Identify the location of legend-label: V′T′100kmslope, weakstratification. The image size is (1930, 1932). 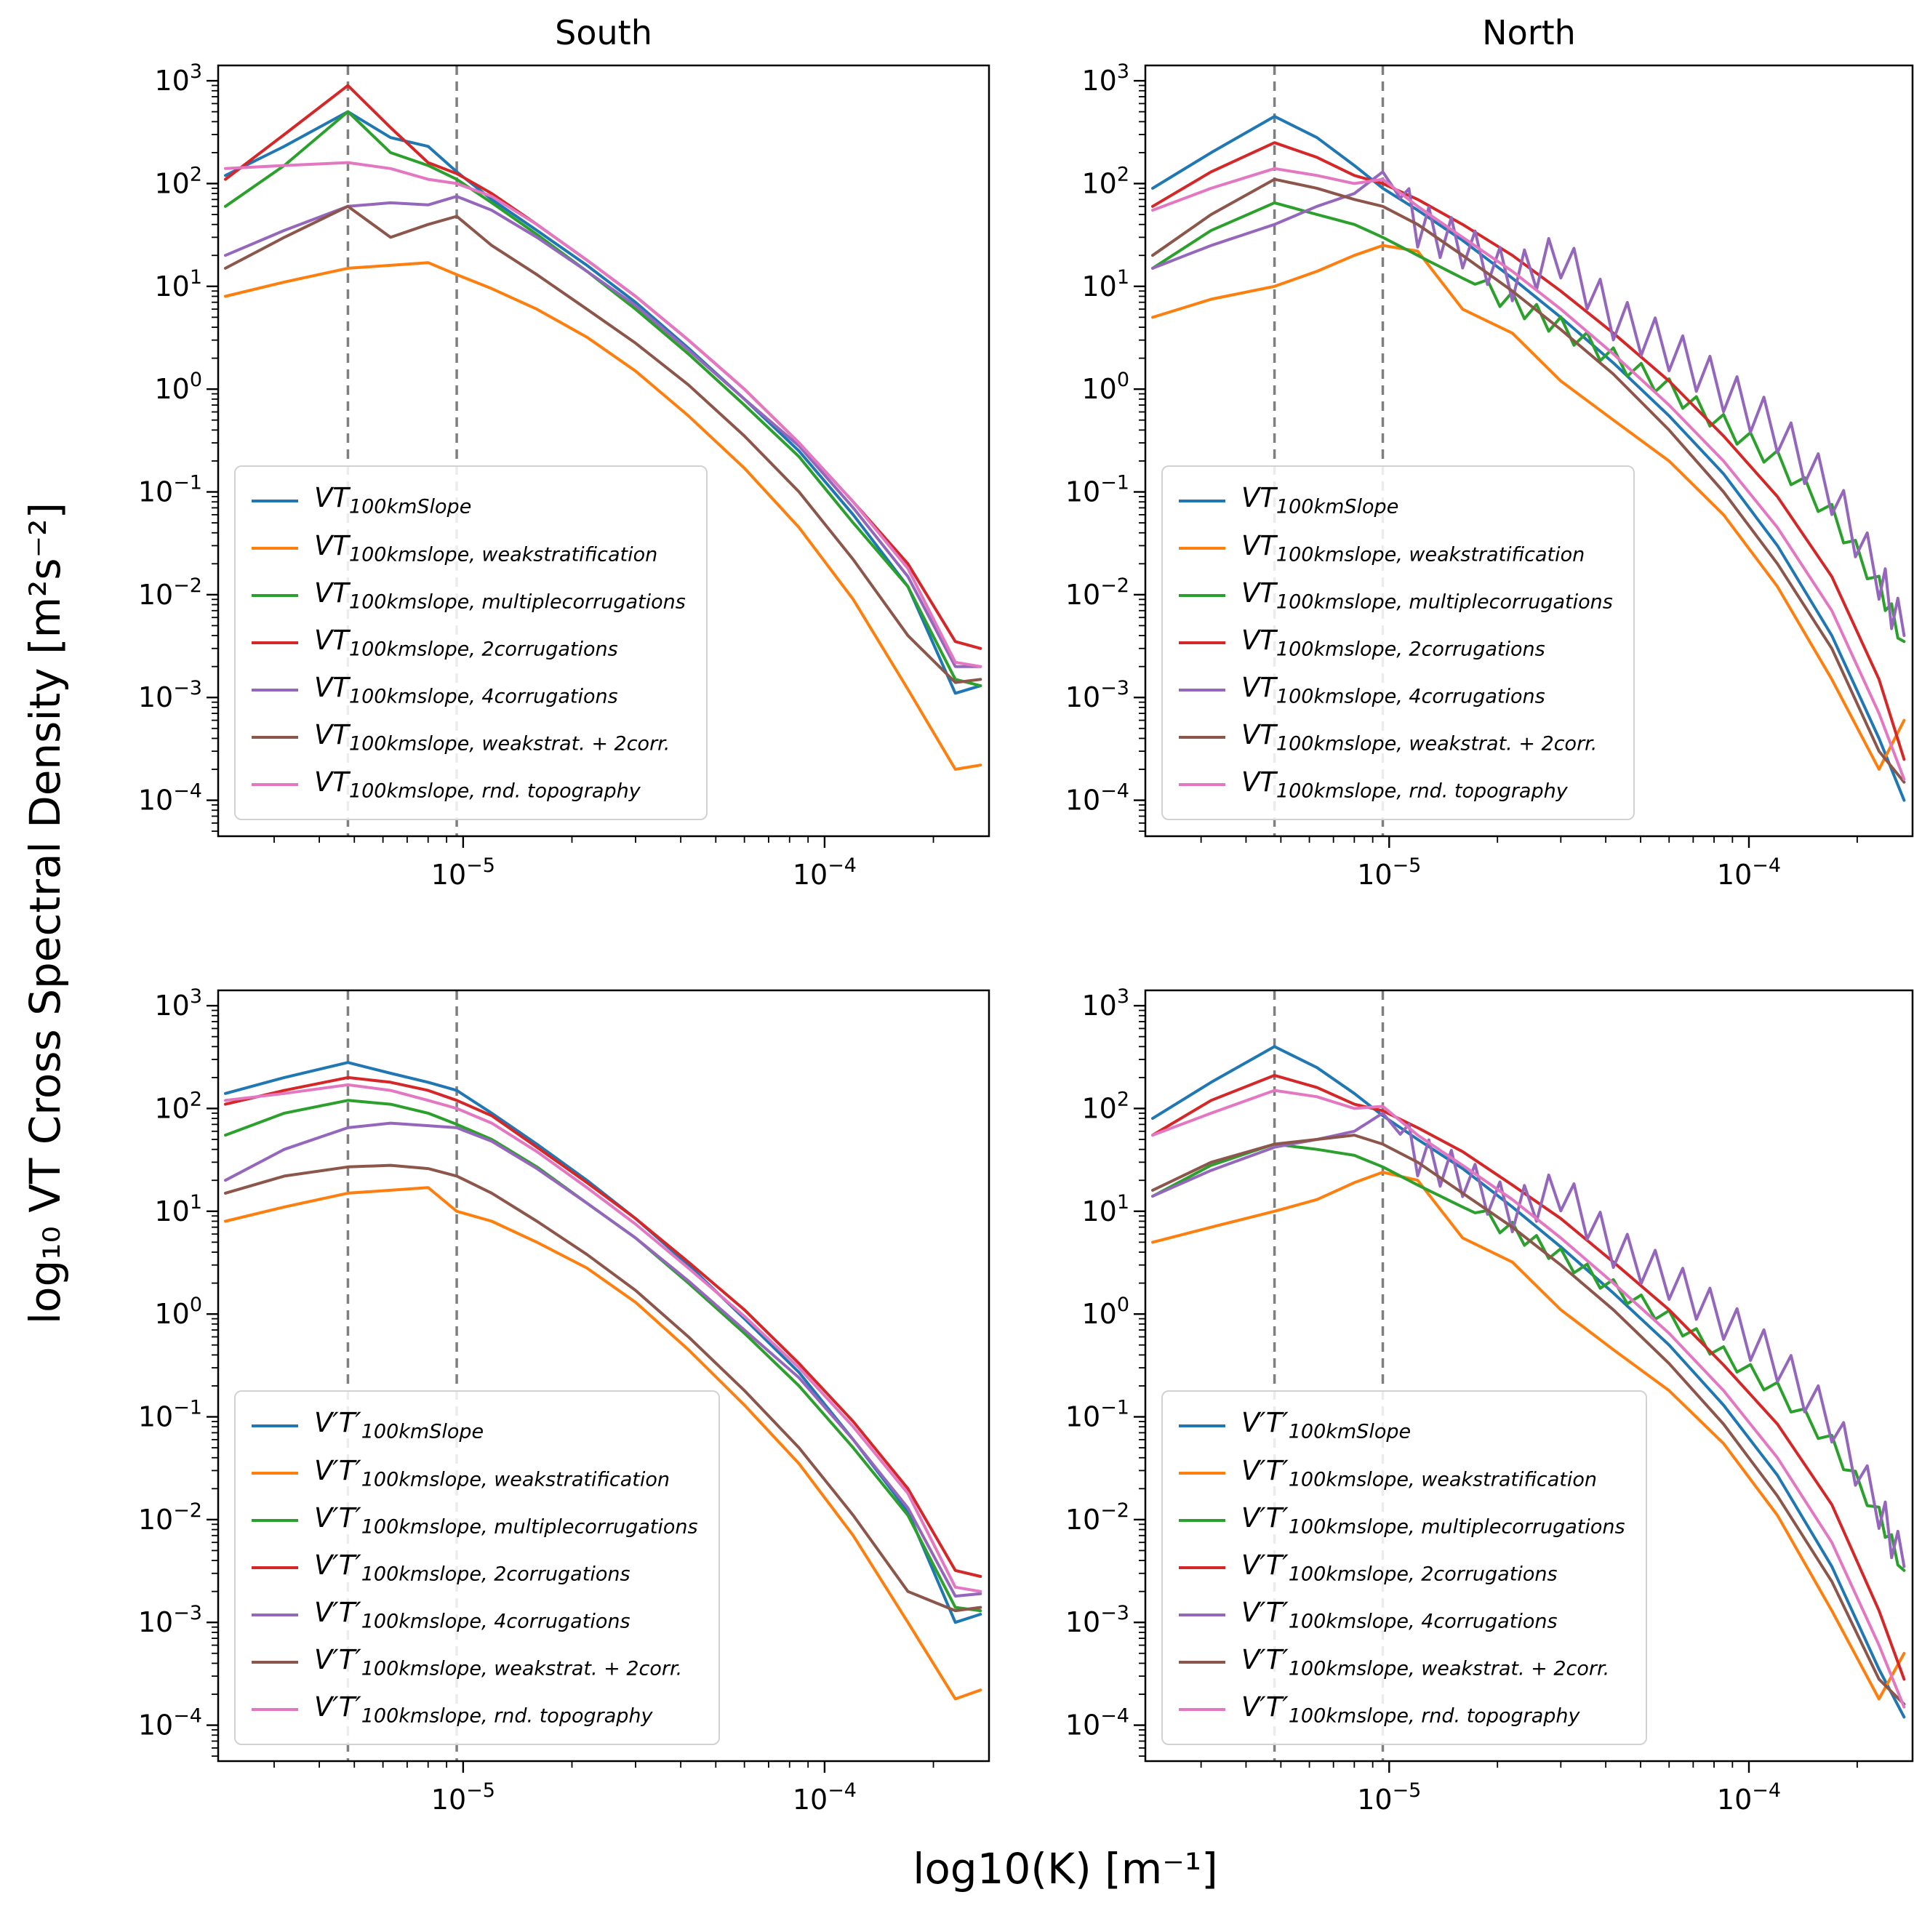
(492, 1472).